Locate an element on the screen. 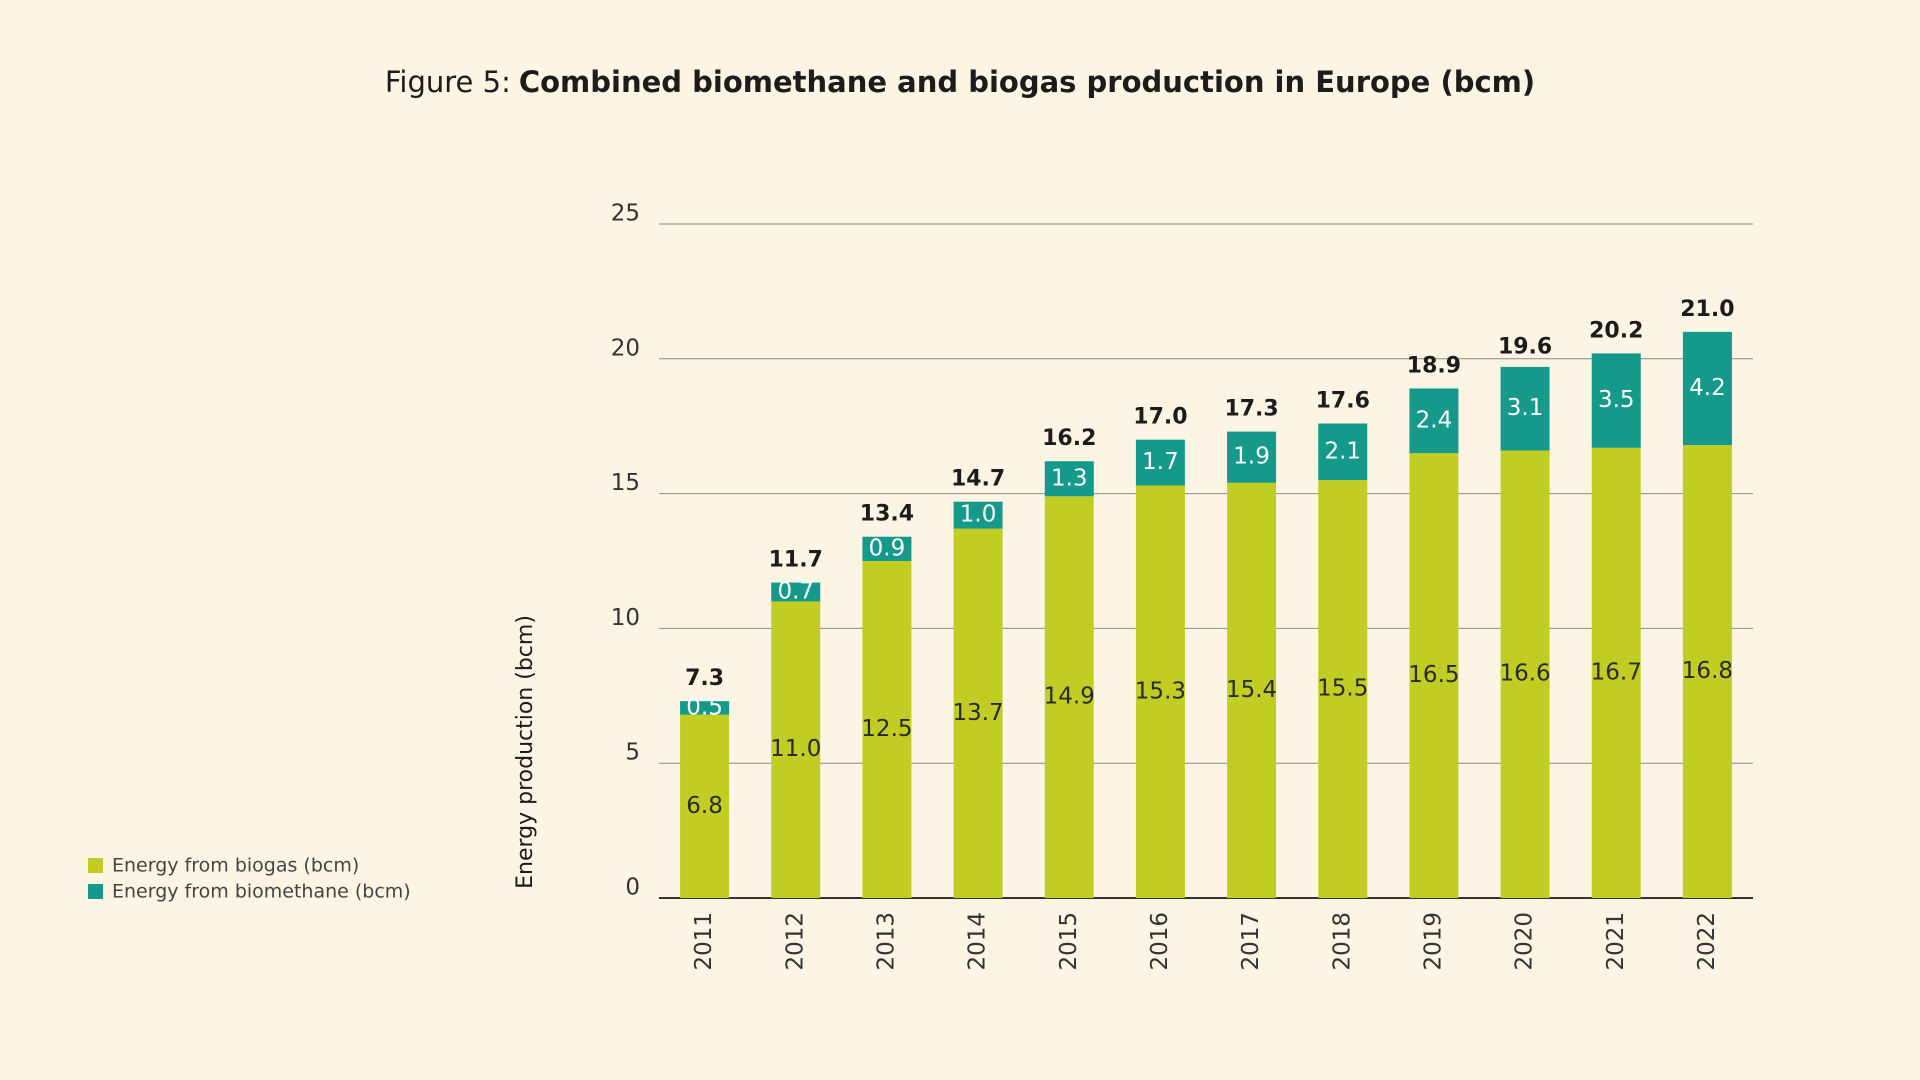 Image resolution: width=1920 pixels, height=1080 pixels. segment-label: 16.8 is located at coordinates (1707, 671).